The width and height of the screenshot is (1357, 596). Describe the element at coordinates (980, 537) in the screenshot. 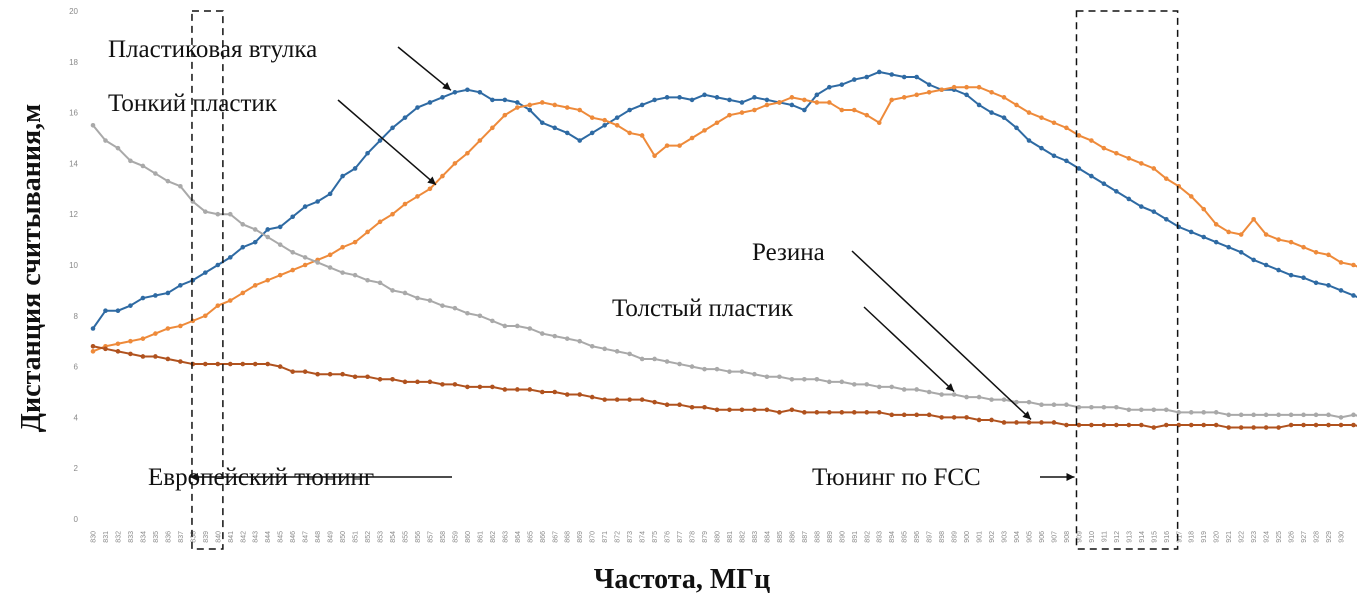

I see `x-tick-label: 901` at that location.